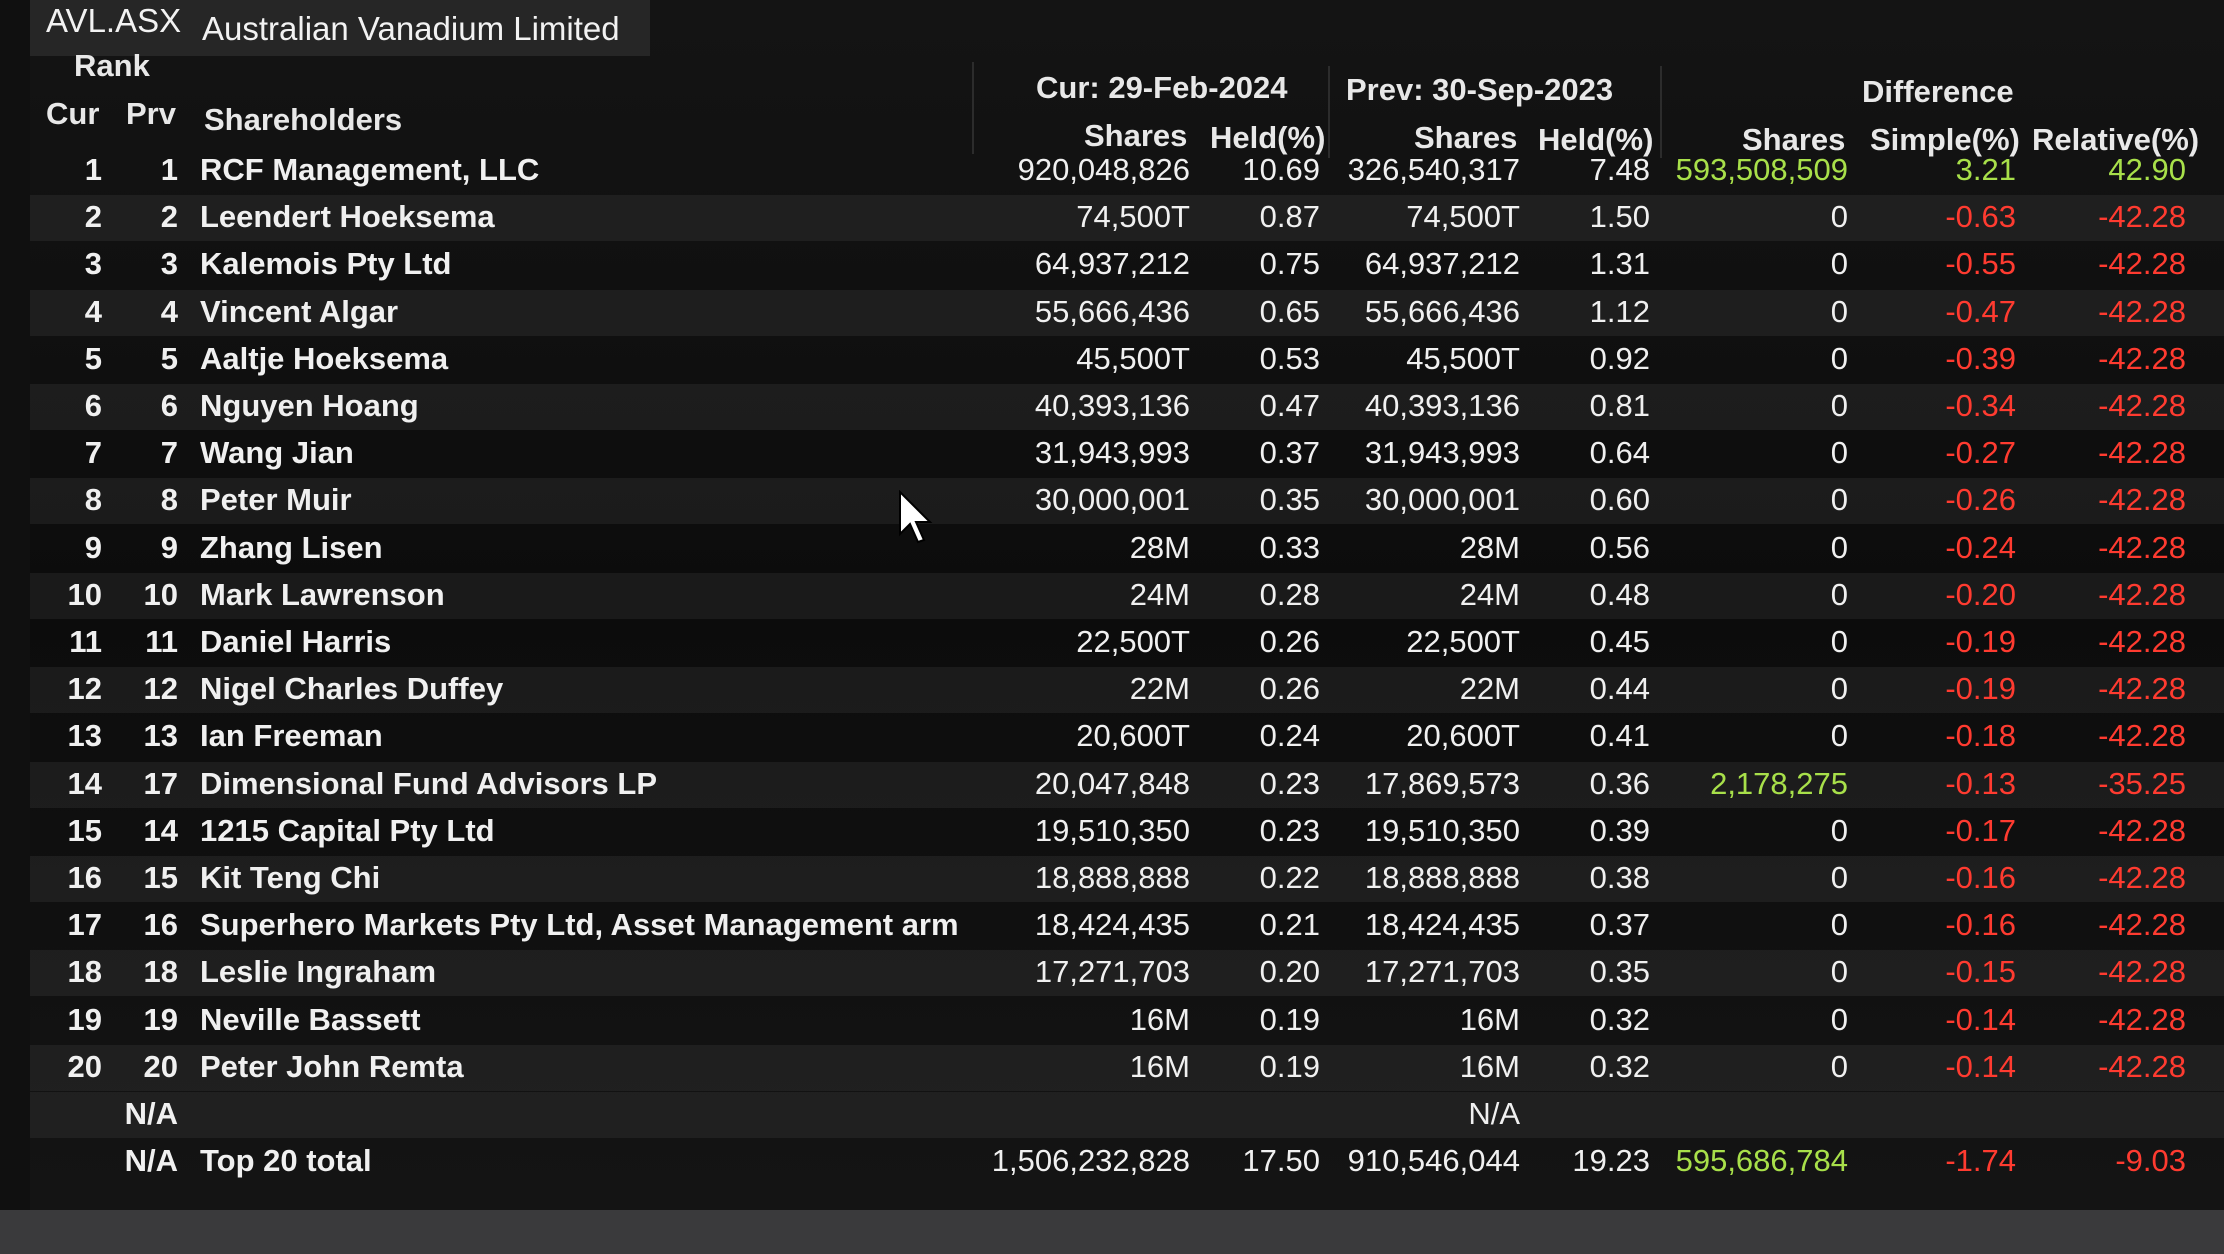 This screenshot has height=1254, width=2224. I want to click on cell-simple: -0.27, so click(1980, 453).